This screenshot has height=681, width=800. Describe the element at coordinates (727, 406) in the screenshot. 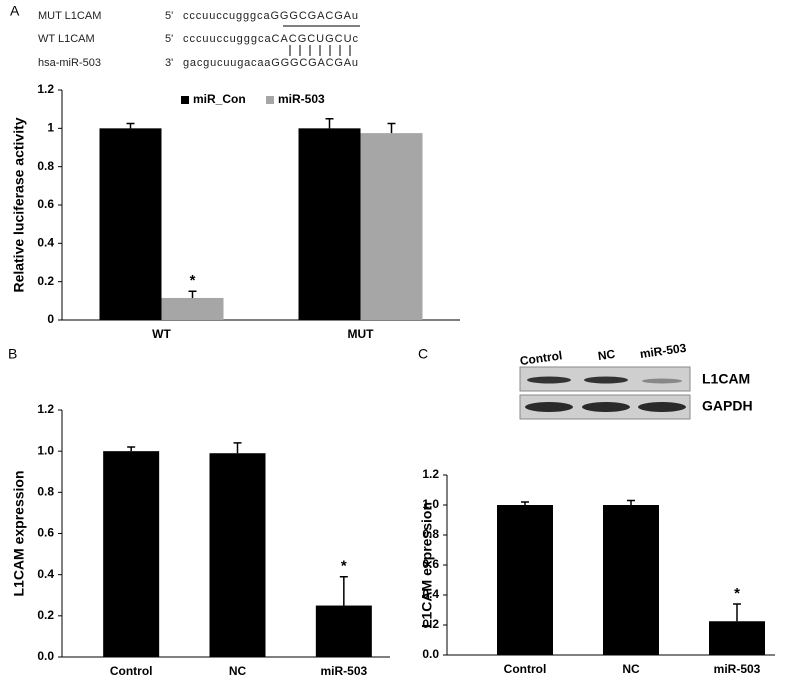

I see `protein-label: GAPDH` at that location.